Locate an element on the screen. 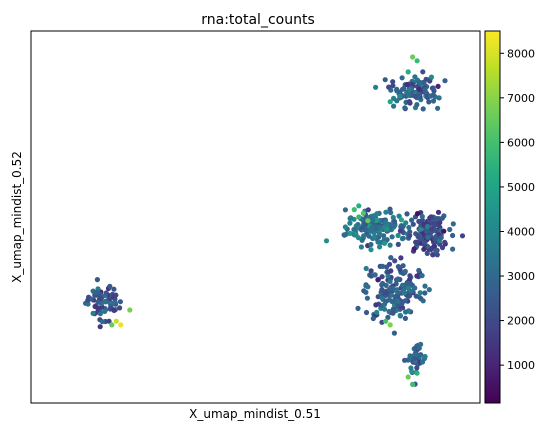 This screenshot has width=553, height=431. colorbar-tick-label: 3000 is located at coordinates (521, 276).